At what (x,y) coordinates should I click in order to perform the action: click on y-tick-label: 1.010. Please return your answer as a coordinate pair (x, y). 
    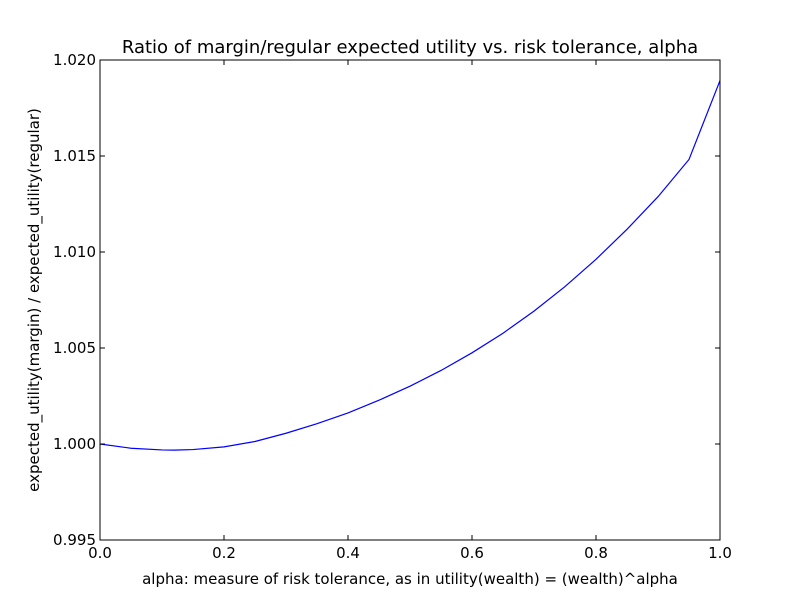
    Looking at the image, I should click on (74, 252).